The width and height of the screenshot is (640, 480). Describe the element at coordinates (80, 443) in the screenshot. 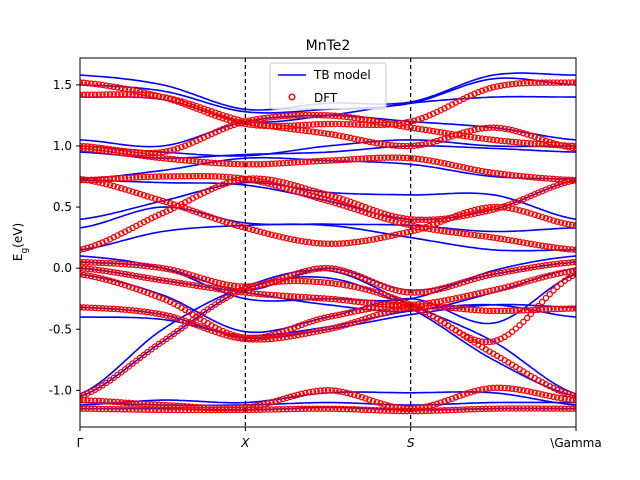

I see `x-tick-label: Γ` at that location.